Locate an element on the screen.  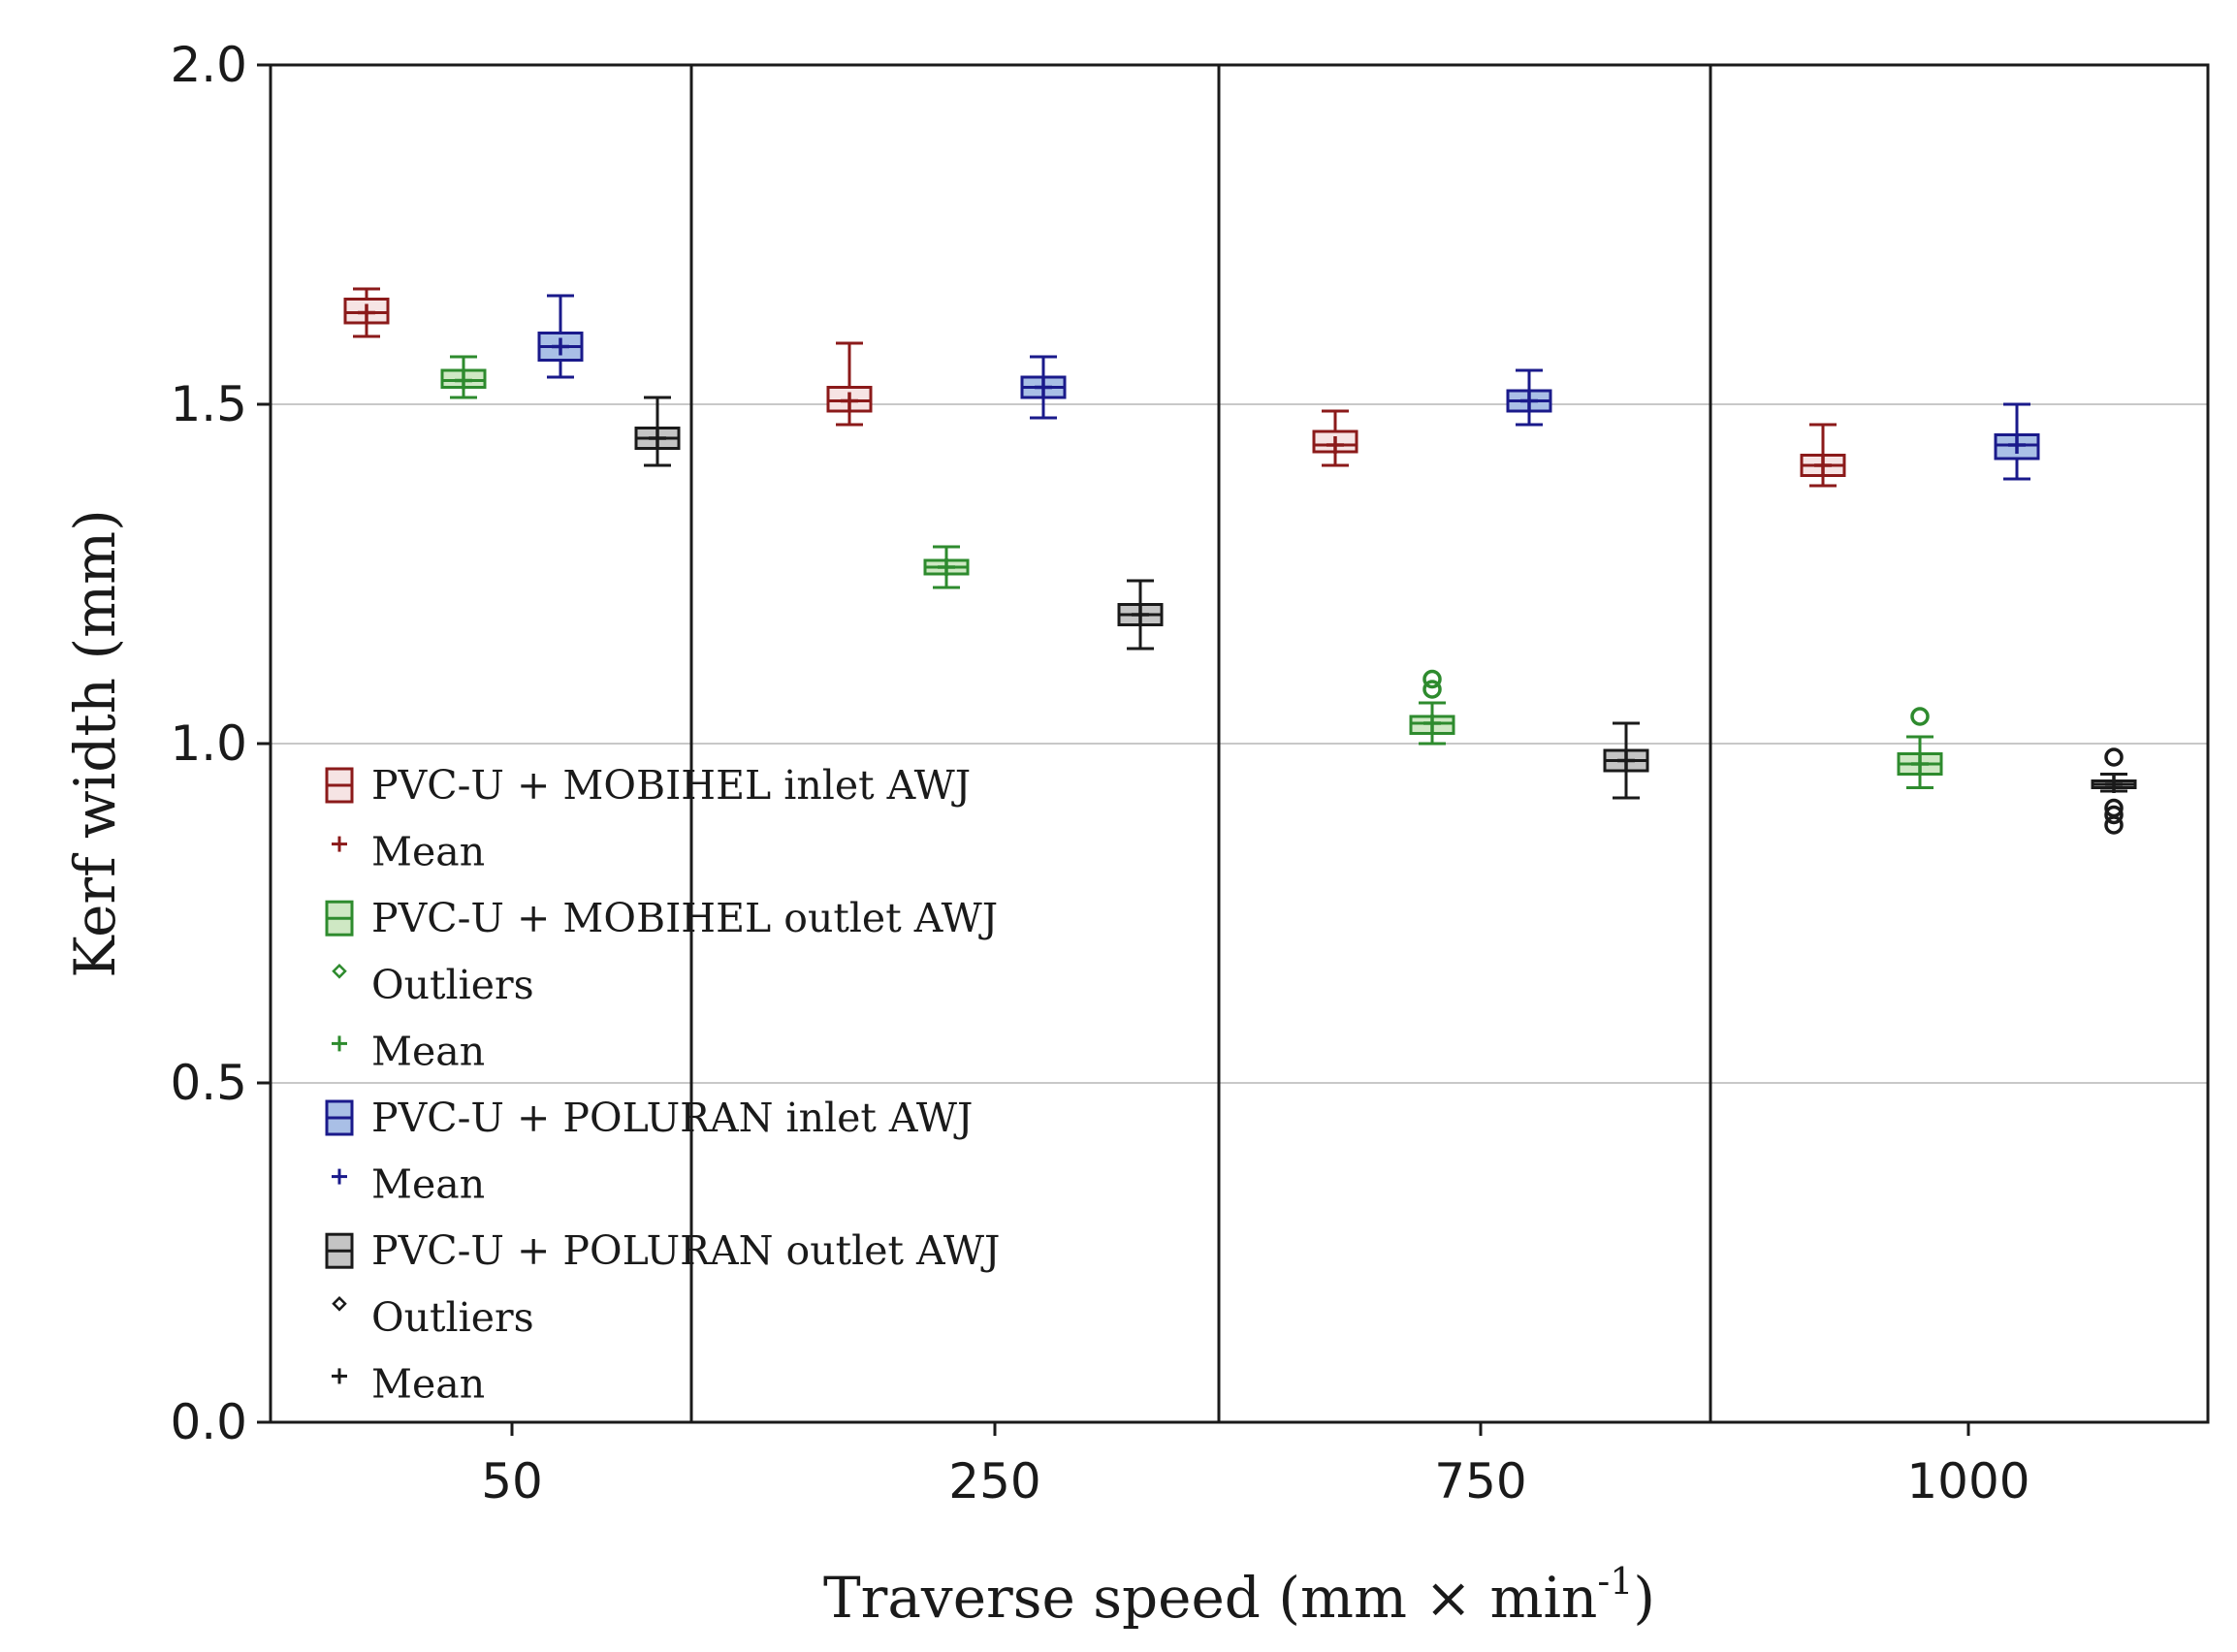
legend-item-9: Outliers is located at coordinates (433, 1318).